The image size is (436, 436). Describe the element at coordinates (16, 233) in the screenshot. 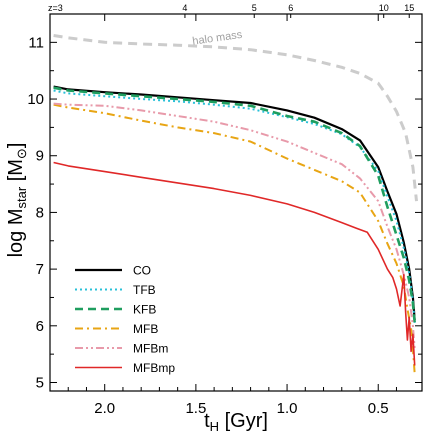

I see `y-axis-title-main: log M` at that location.